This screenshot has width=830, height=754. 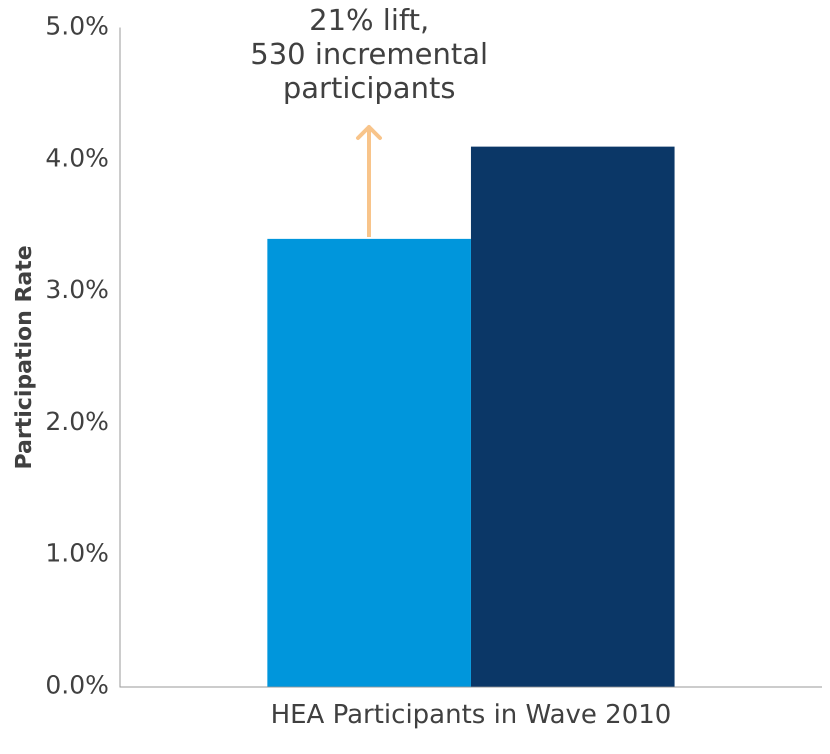 What do you see at coordinates (77, 289) in the screenshot?
I see `y-tick-label: 3.0%` at bounding box center [77, 289].